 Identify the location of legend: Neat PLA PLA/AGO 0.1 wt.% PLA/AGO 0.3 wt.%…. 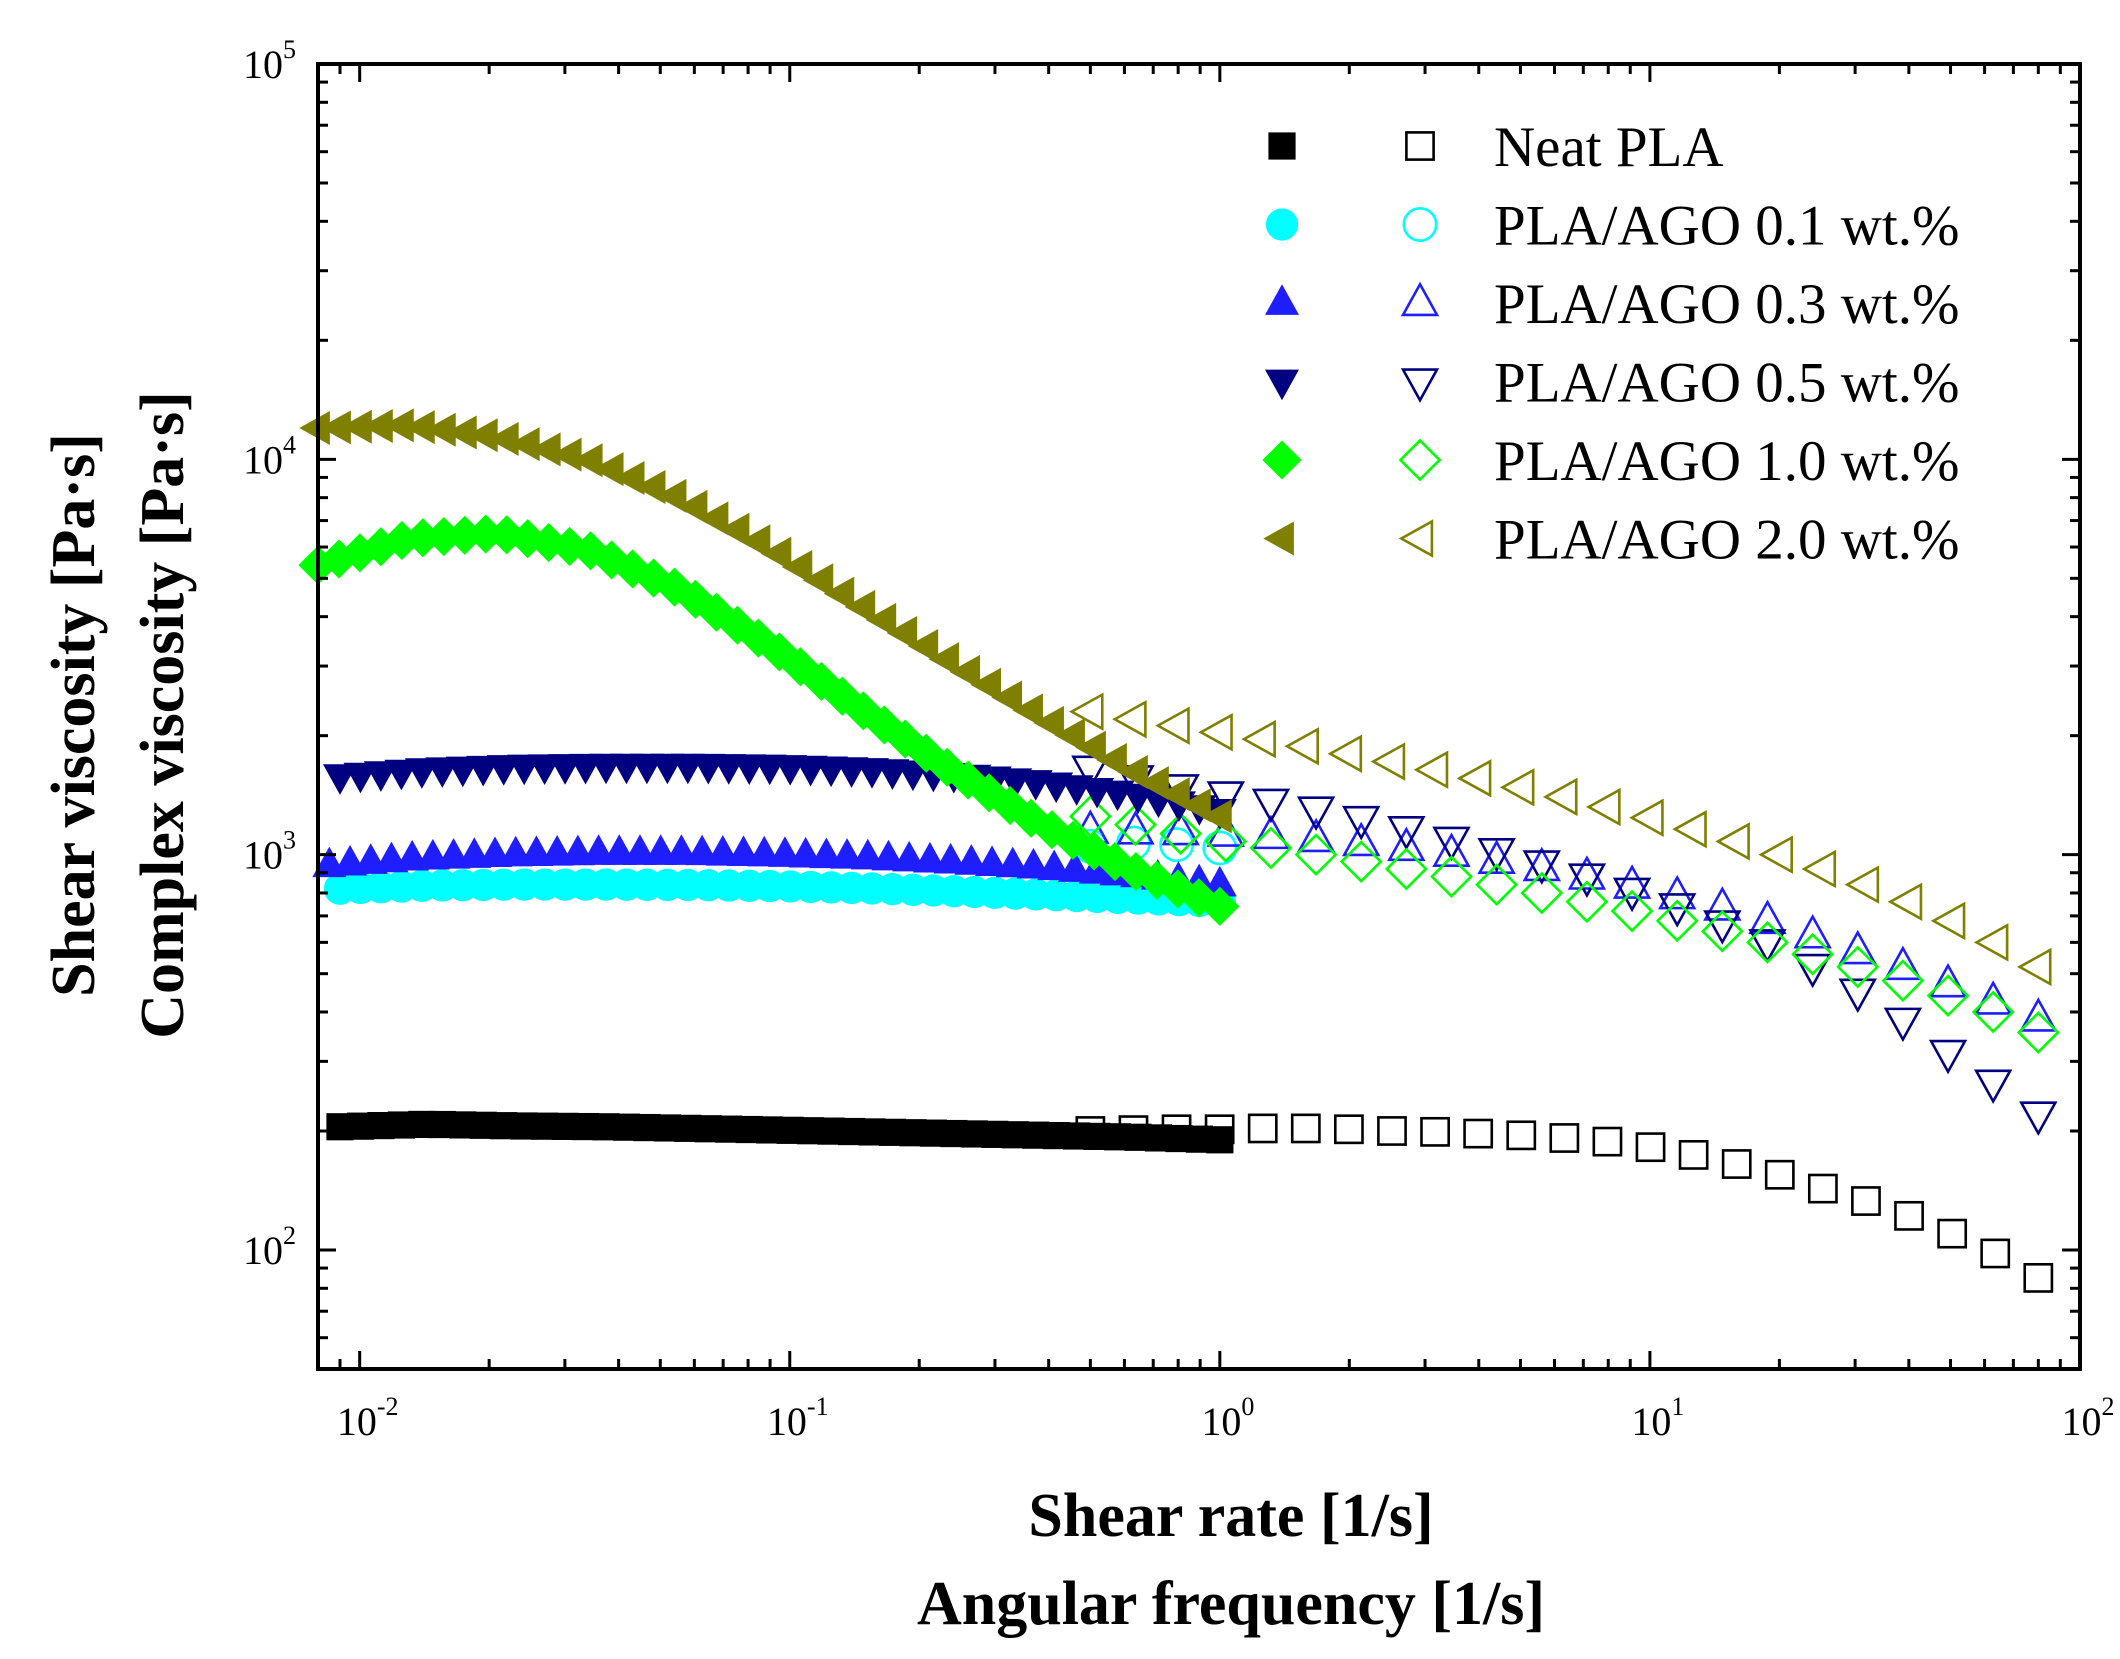
(1611, 344).